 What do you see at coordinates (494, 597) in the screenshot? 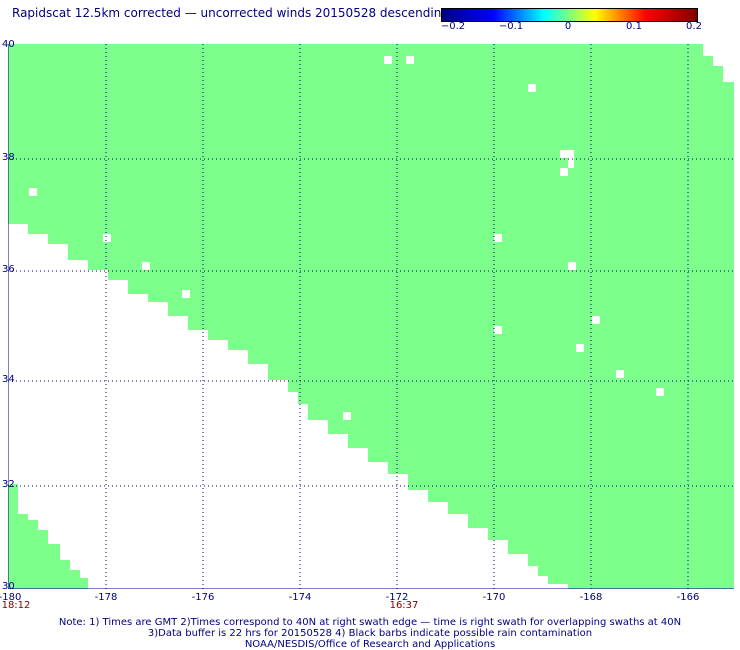
I see `lon-label: -170` at bounding box center [494, 597].